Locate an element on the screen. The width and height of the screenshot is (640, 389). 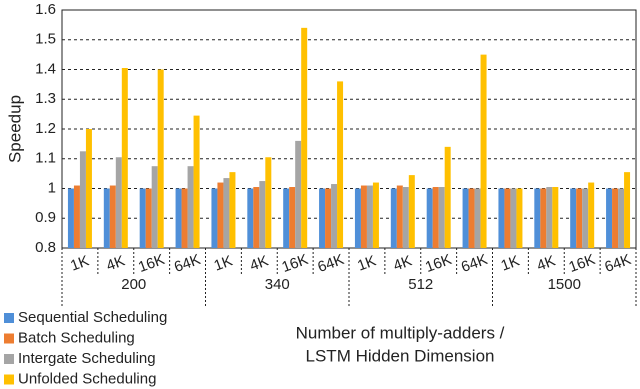
y-tick-label: 1 is located at coordinates (52, 187).